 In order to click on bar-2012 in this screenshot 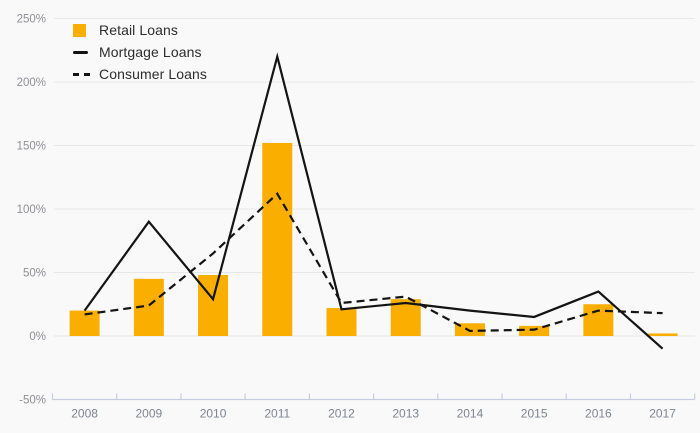, I will do `click(341, 322)`.